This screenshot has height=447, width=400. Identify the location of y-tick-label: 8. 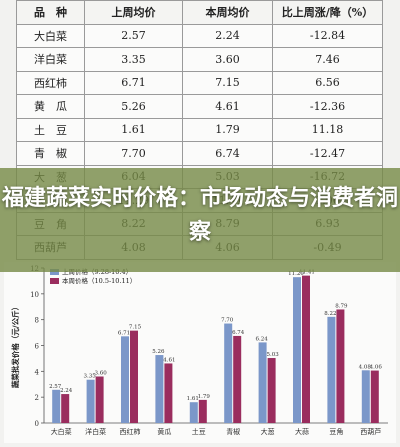
(37, 321).